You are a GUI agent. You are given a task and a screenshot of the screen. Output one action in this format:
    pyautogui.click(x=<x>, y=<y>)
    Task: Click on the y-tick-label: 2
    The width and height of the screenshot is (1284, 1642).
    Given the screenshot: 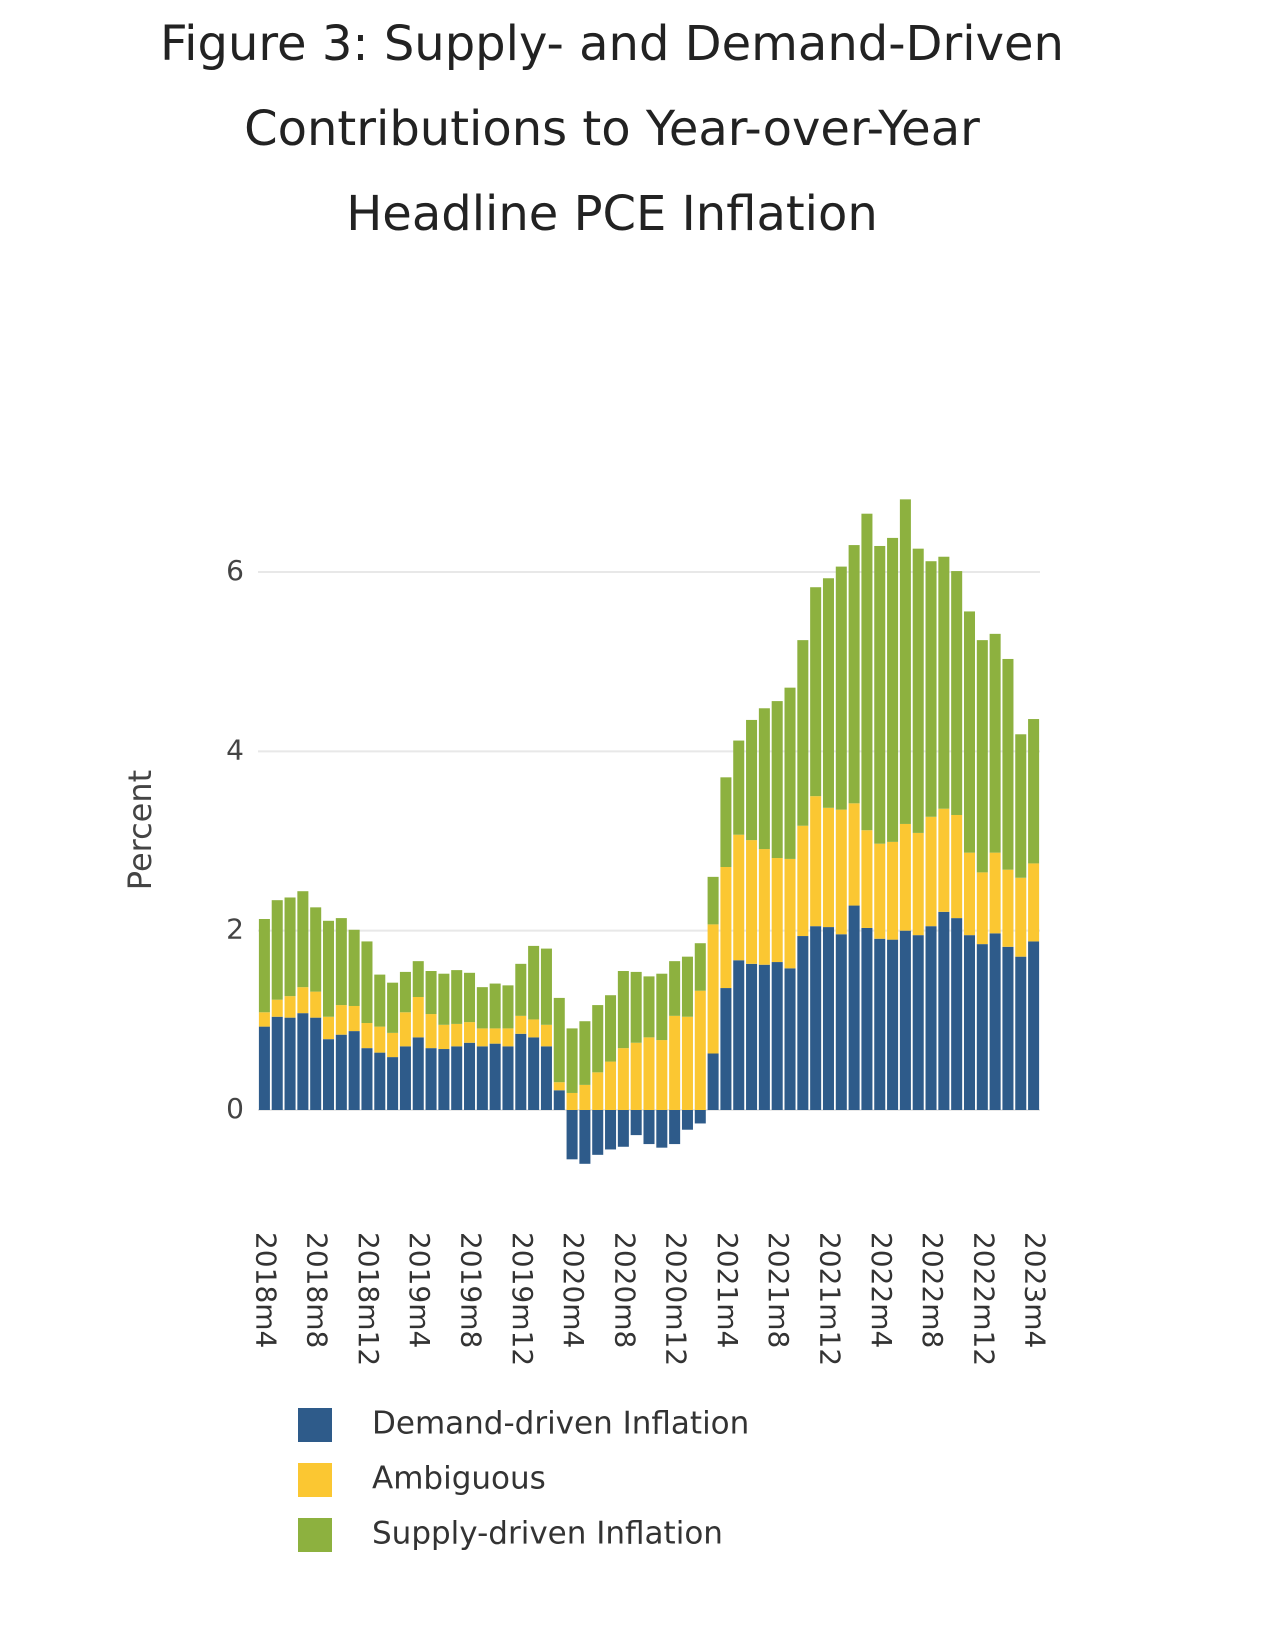 What is the action you would take?
    pyautogui.click(x=235, y=929)
    